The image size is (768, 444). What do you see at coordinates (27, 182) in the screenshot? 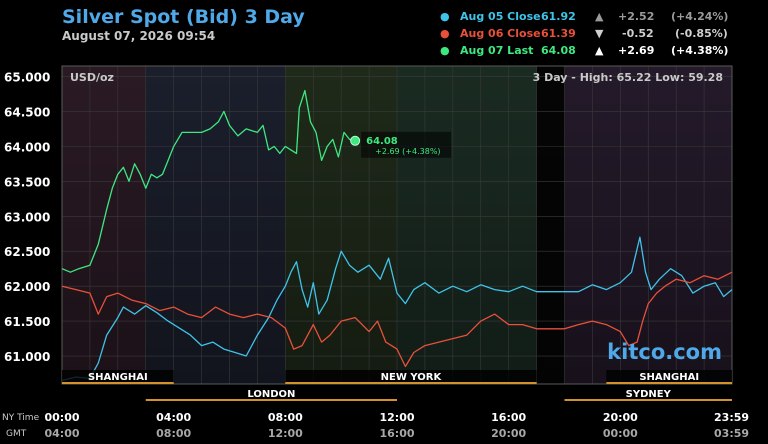
I see `y-tick-label: 63.500` at bounding box center [27, 182].